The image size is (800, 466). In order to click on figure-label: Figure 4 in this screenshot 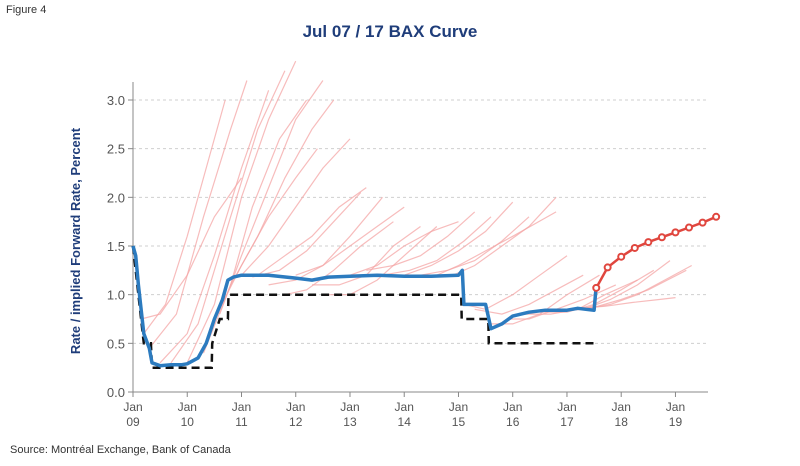, I will do `click(26, 10)`.